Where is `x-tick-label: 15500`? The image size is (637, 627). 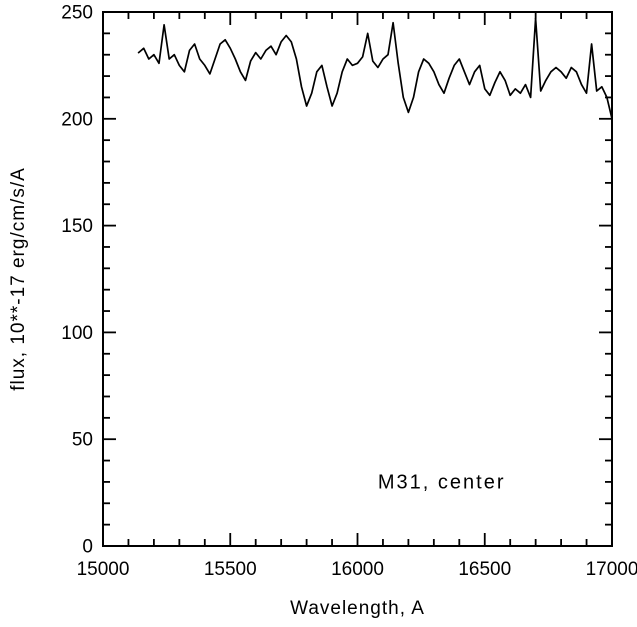
x-tick-label: 15500 is located at coordinates (230, 569).